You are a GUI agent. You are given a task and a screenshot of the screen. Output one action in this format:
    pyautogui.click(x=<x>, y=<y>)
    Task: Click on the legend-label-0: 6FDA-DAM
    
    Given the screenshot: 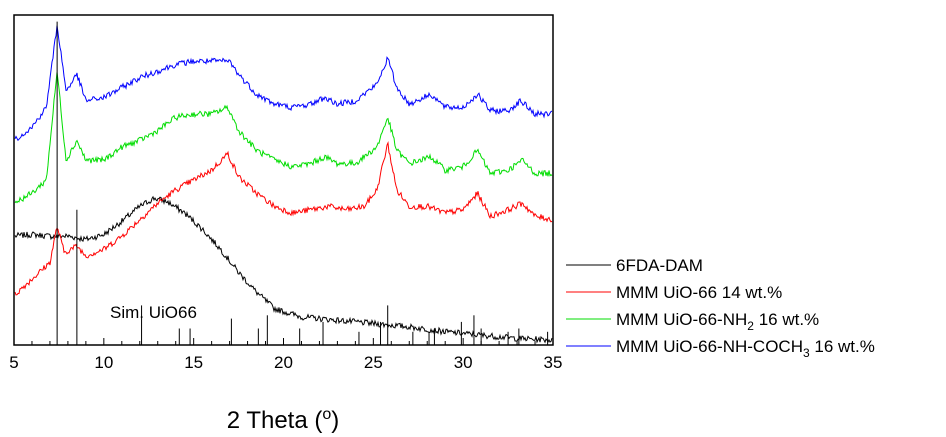 What is the action you would take?
    pyautogui.click(x=659, y=265)
    